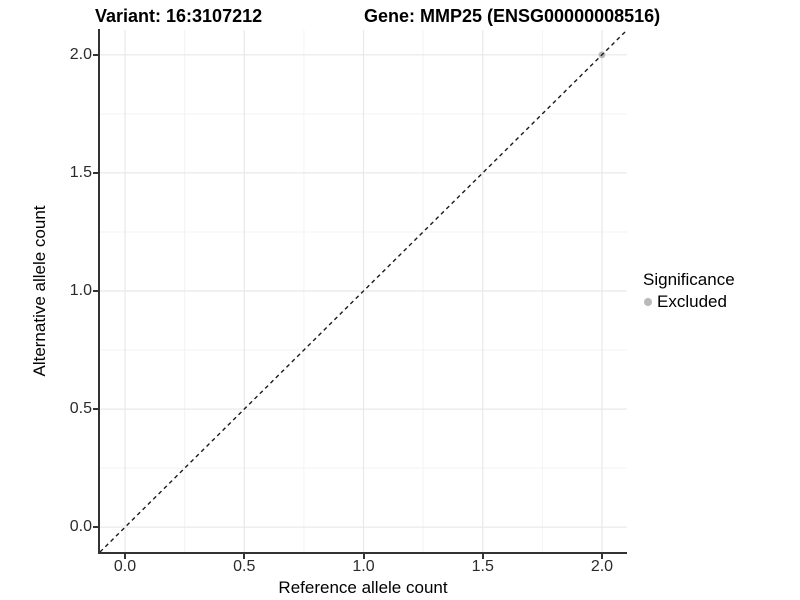  Describe the element at coordinates (363, 587) in the screenshot. I see `x-axis-title: Reference allele count` at that location.